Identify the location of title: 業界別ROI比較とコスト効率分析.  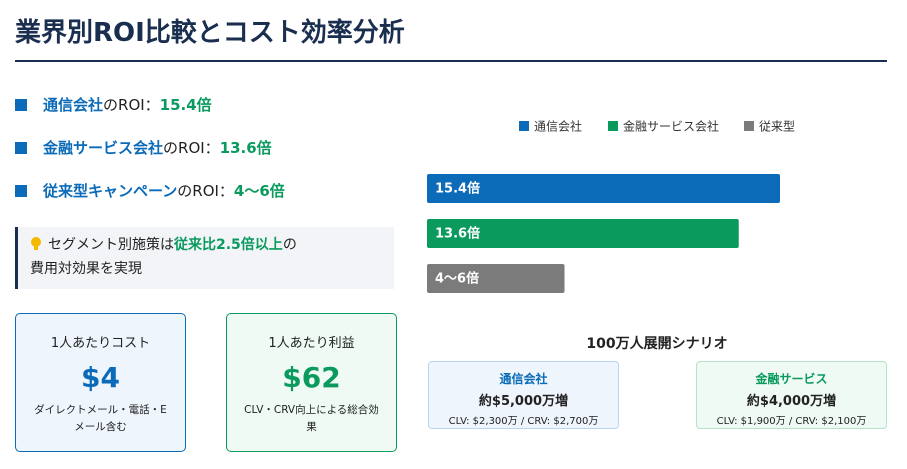
(210, 33).